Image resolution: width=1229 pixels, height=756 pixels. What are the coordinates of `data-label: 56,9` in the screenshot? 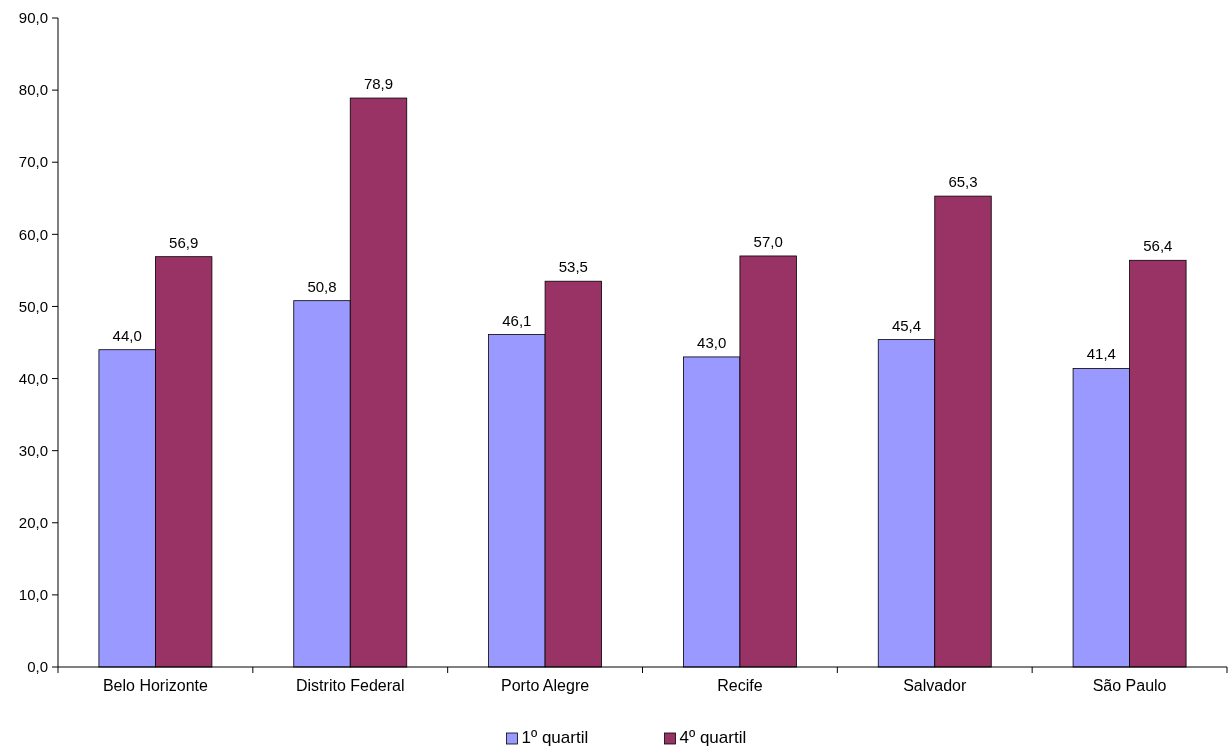 It's located at (184, 242).